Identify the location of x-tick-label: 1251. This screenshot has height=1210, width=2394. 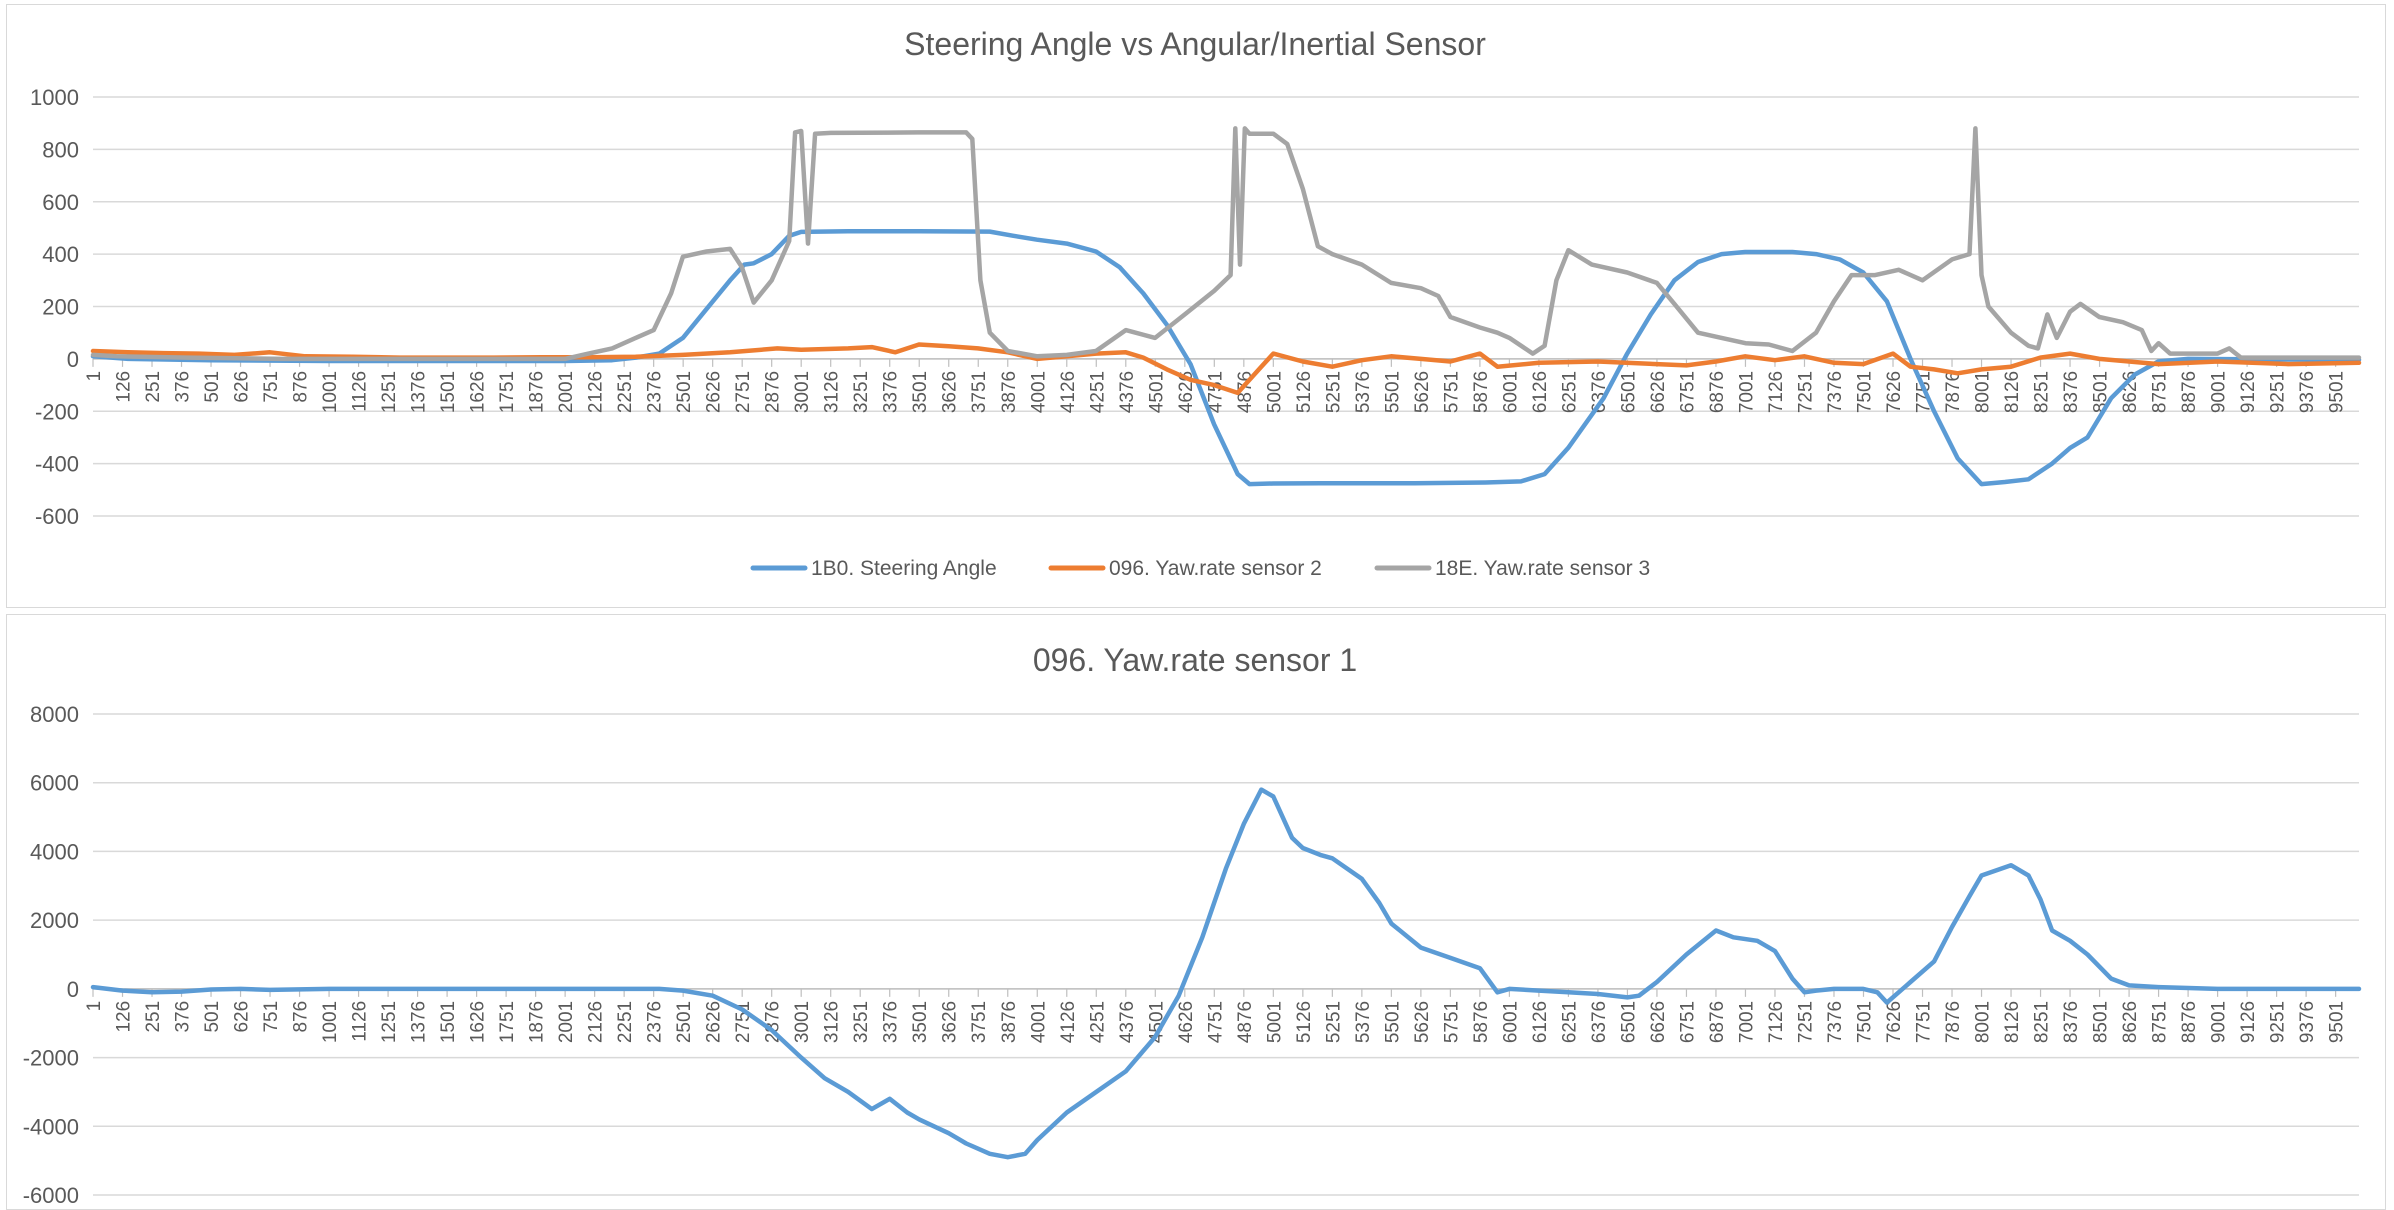
(389, 392).